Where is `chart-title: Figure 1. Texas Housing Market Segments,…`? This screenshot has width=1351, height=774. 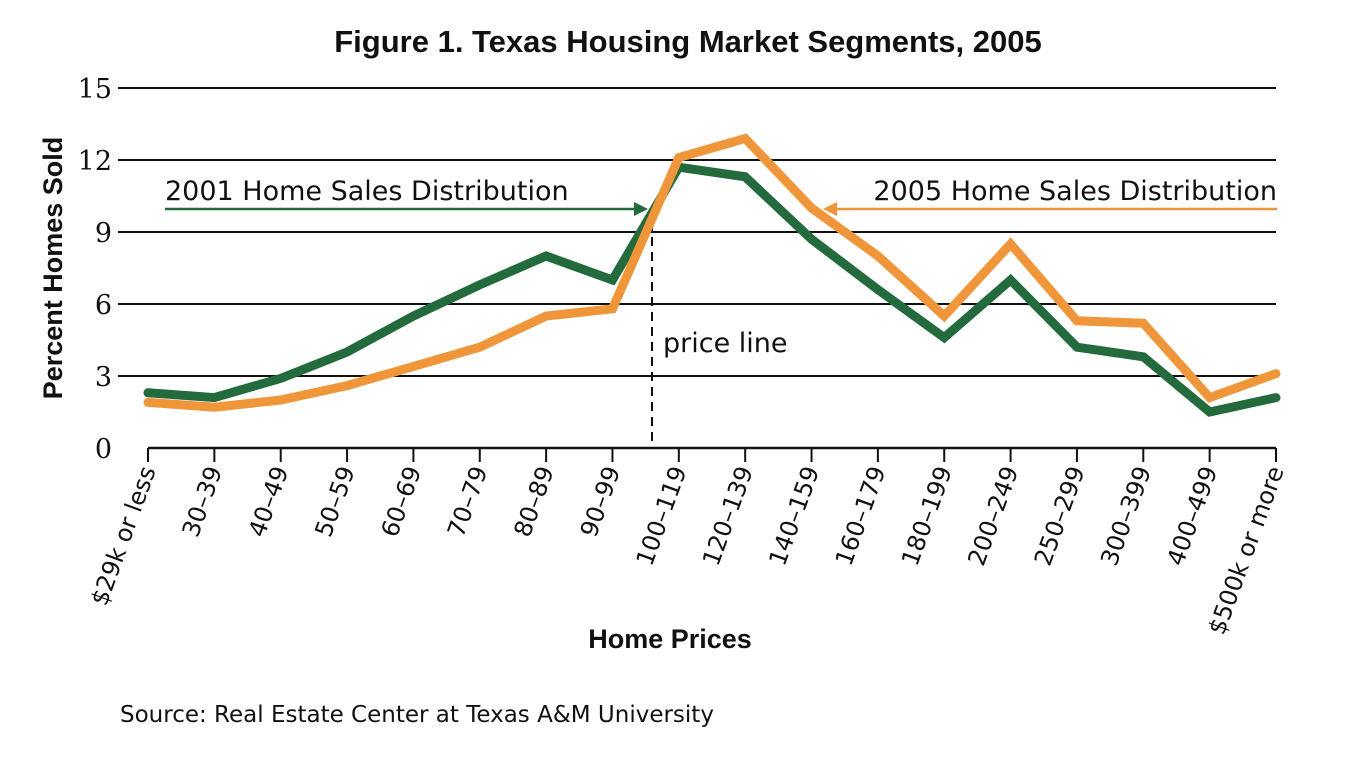
chart-title: Figure 1. Texas Housing Market Segments,… is located at coordinates (688, 41).